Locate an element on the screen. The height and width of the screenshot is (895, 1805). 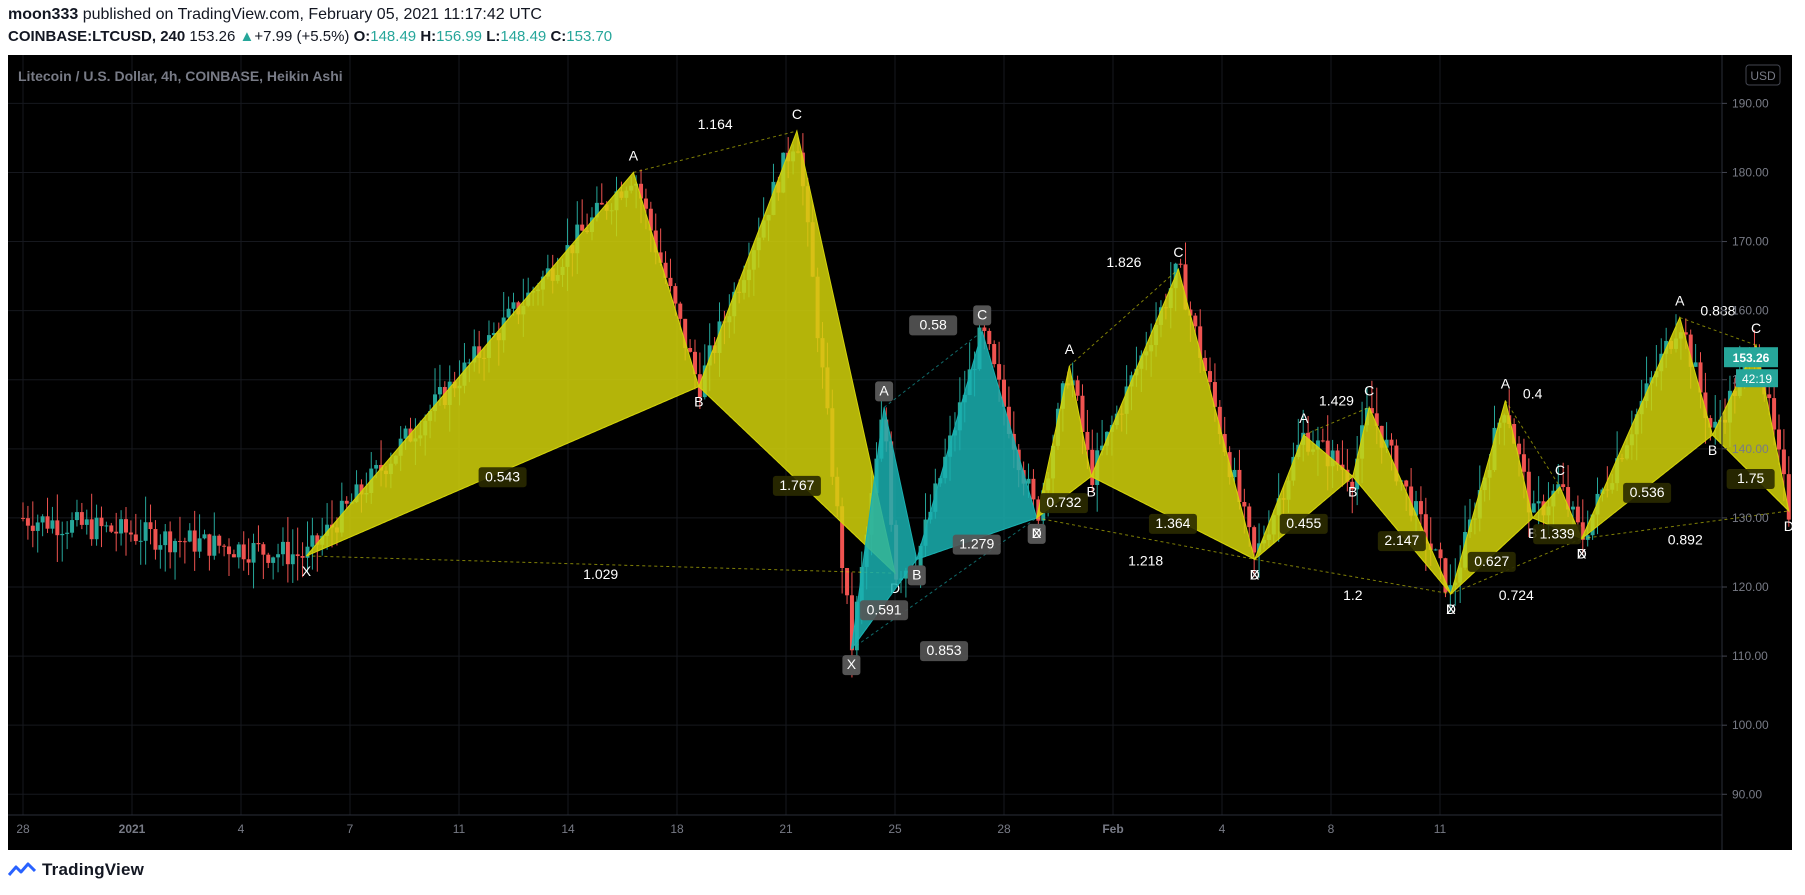
tradingview-brand: TradingView is located at coordinates (93, 869).